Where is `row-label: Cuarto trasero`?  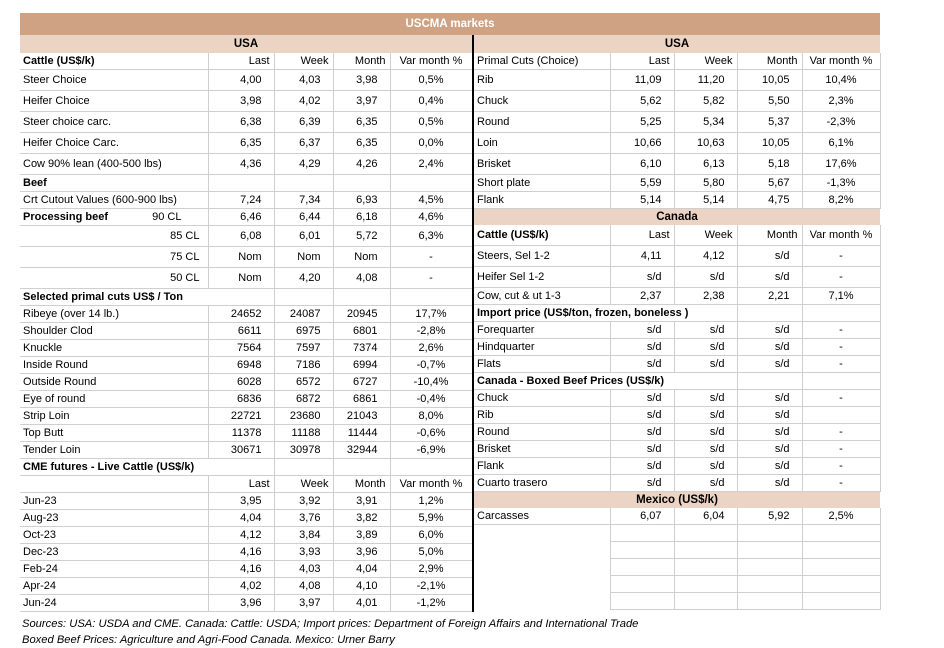
row-label: Cuarto trasero is located at coordinates (542, 483).